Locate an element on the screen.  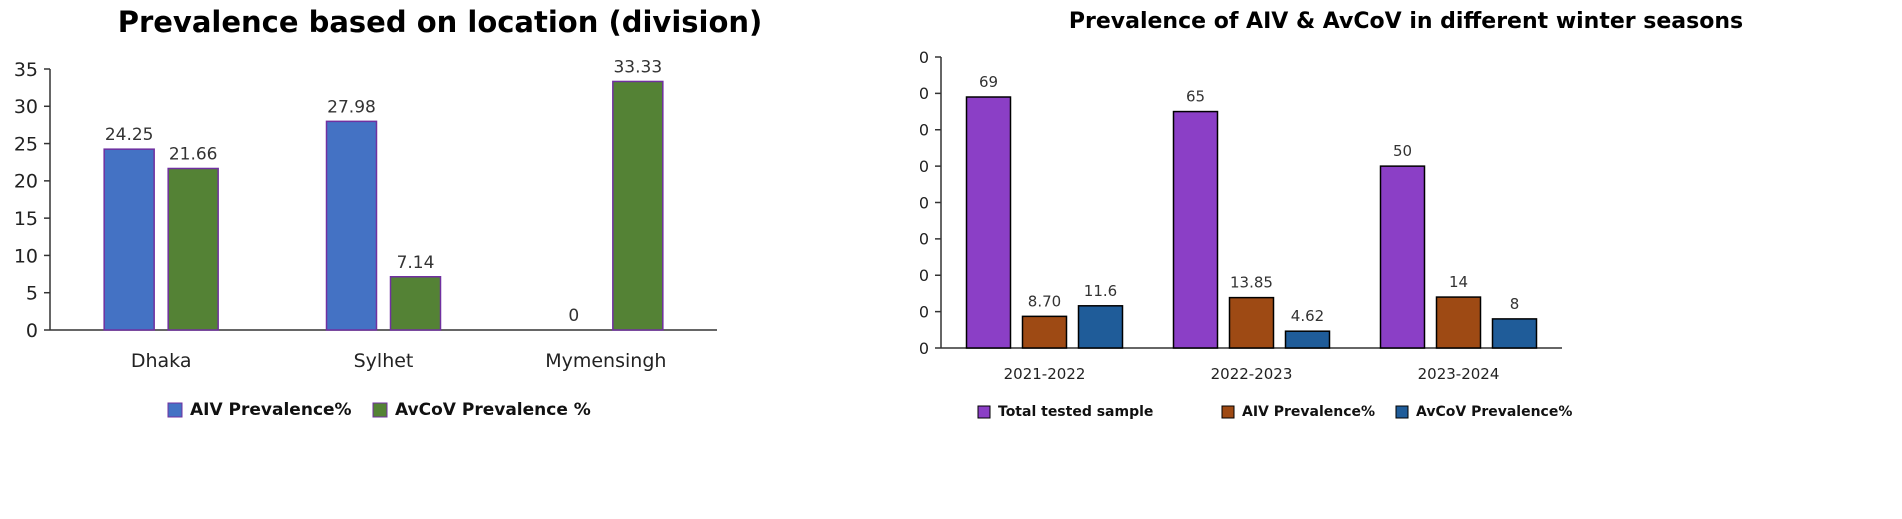
y-tick-label: 80 is located at coordinates (924, 57).